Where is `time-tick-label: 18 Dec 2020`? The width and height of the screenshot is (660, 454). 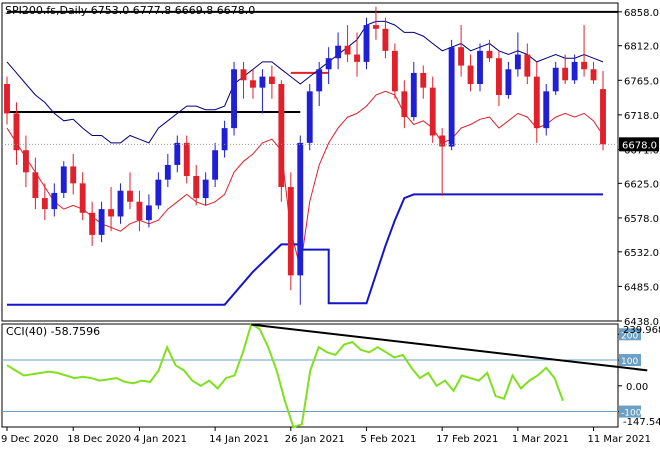
time-tick-label: 18 Dec 2020 is located at coordinates (99, 439).